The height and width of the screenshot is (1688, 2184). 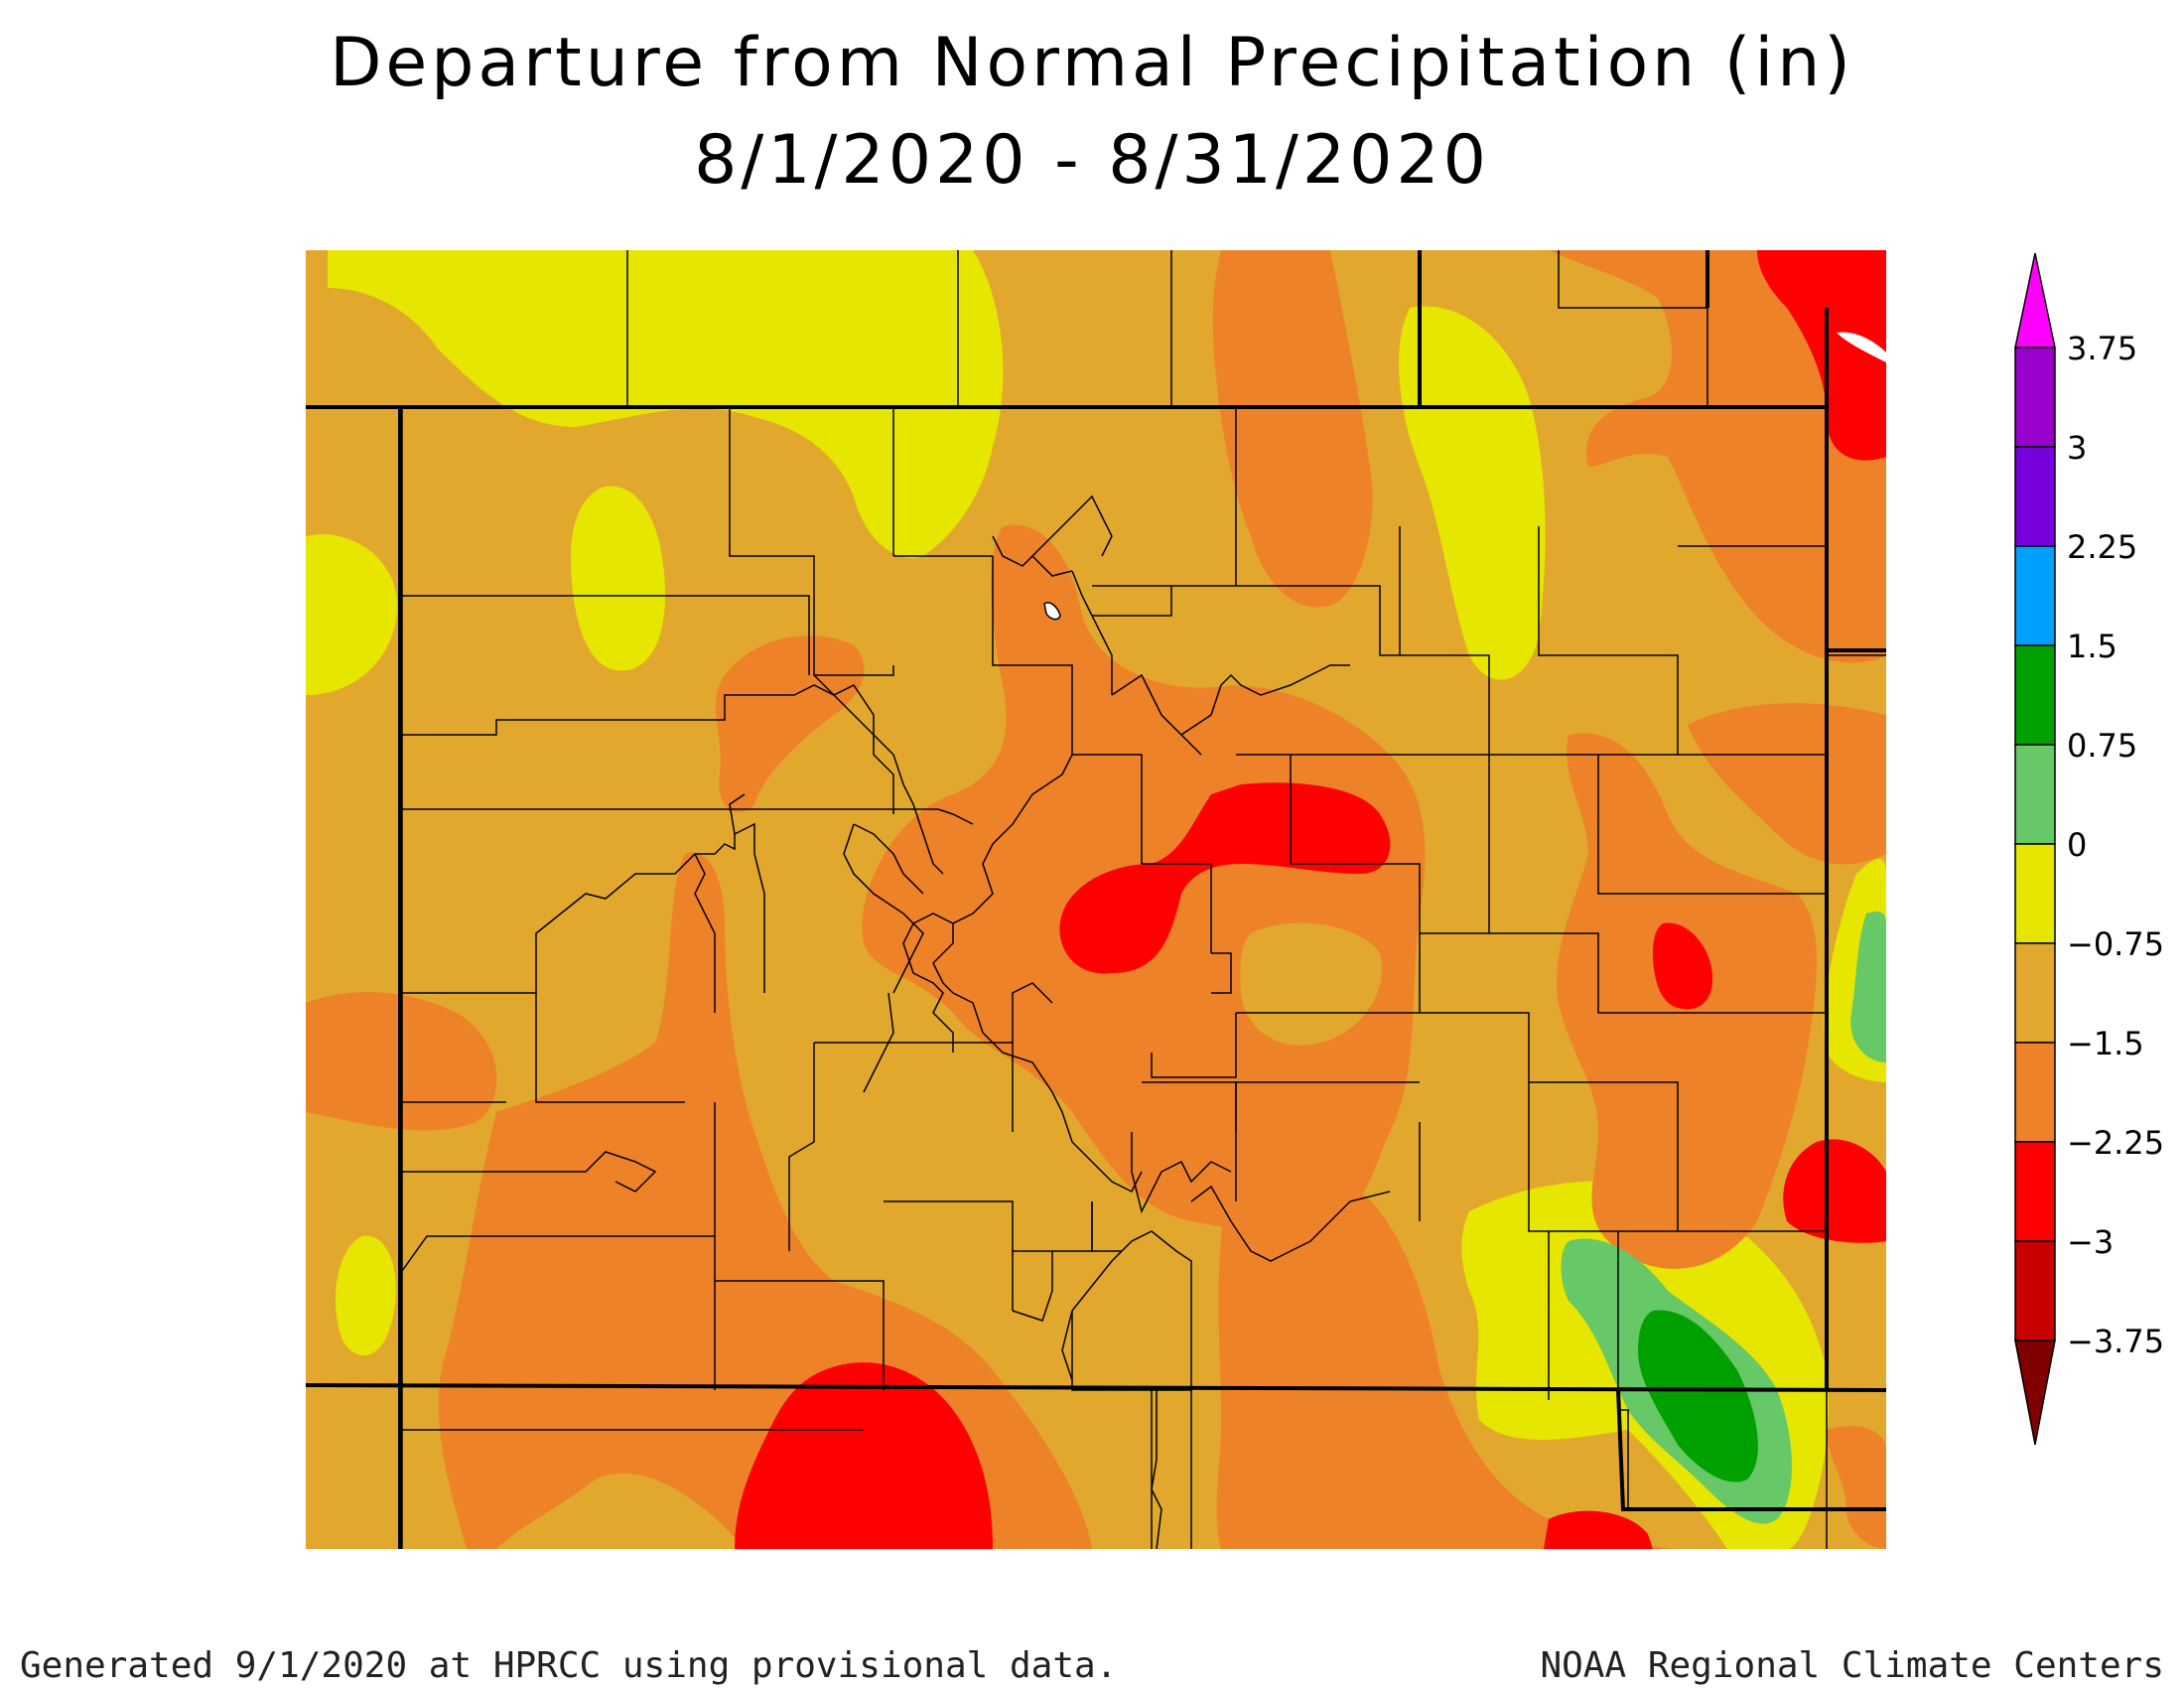 I want to click on legend-m3-75-to-m3, so click(x=2035, y=1290).